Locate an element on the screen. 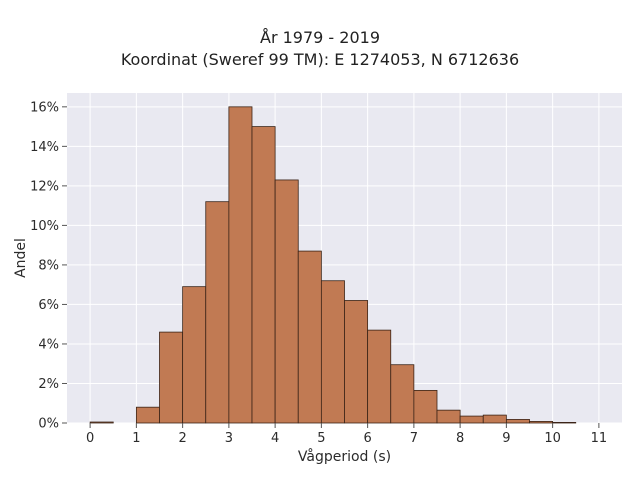  y-tick-label: 6% is located at coordinates (48, 305).